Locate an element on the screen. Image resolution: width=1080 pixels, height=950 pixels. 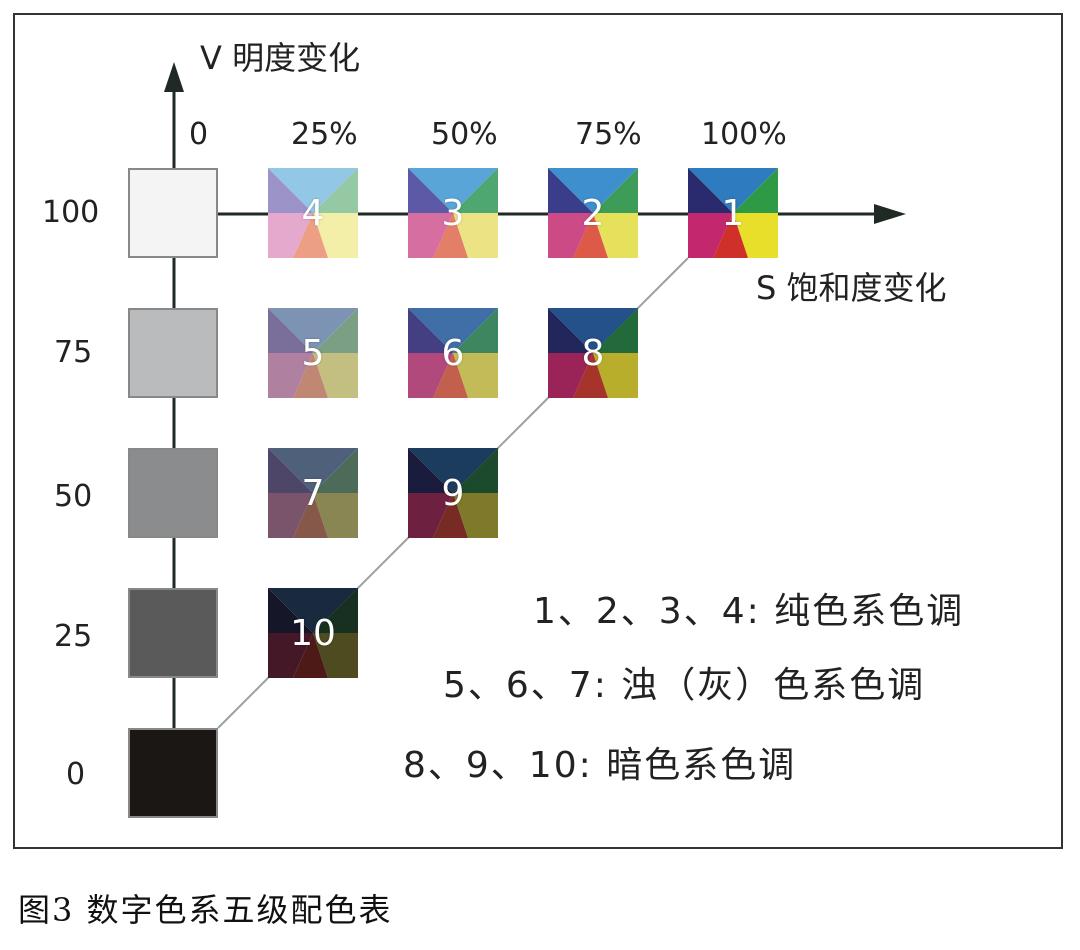
tile-number: 3 is located at coordinates (453, 213).